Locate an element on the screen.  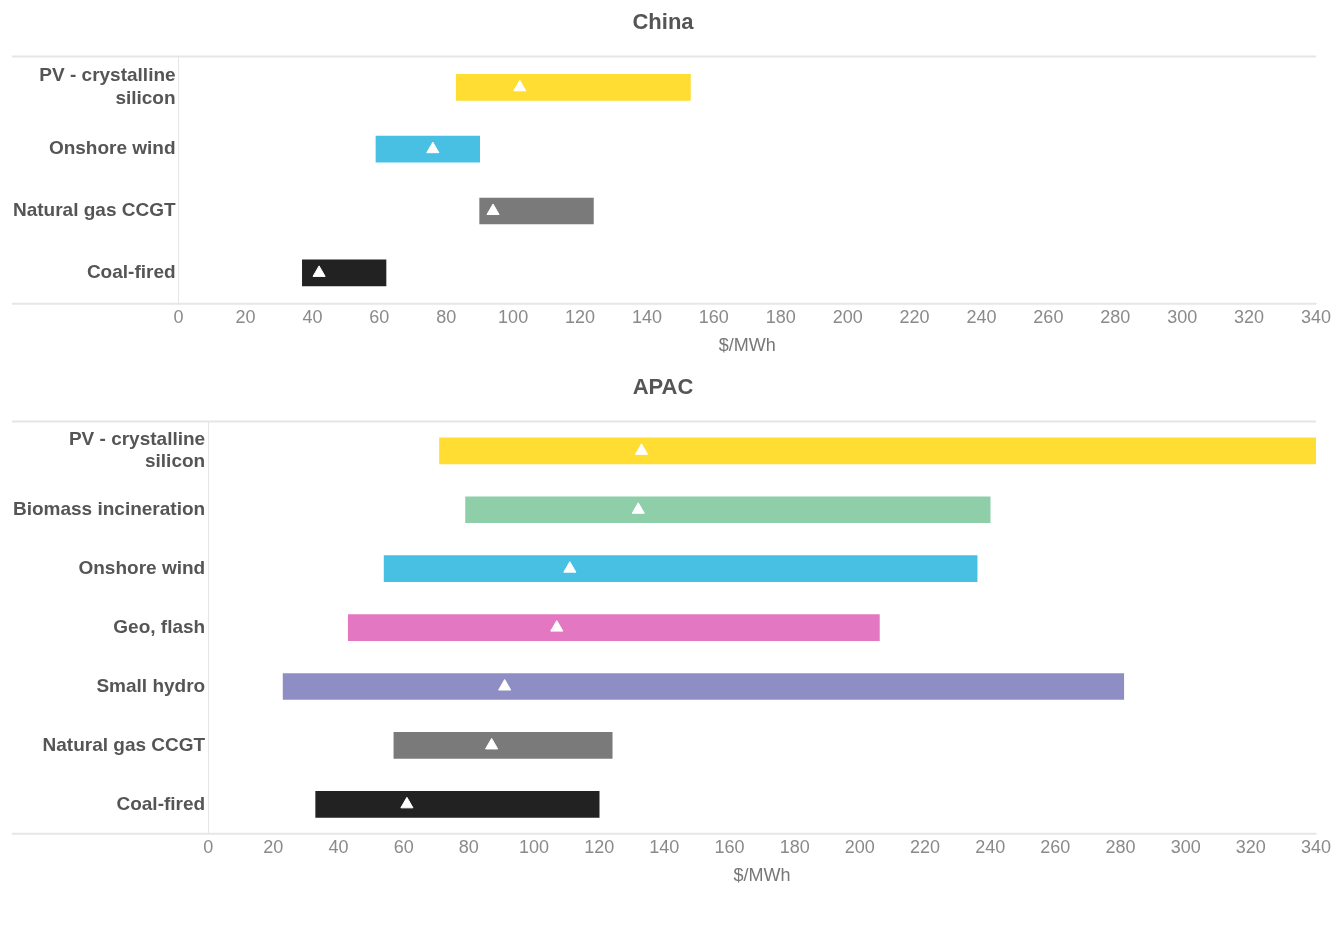
y-tick-label: Small hydro is located at coordinates (151, 685).